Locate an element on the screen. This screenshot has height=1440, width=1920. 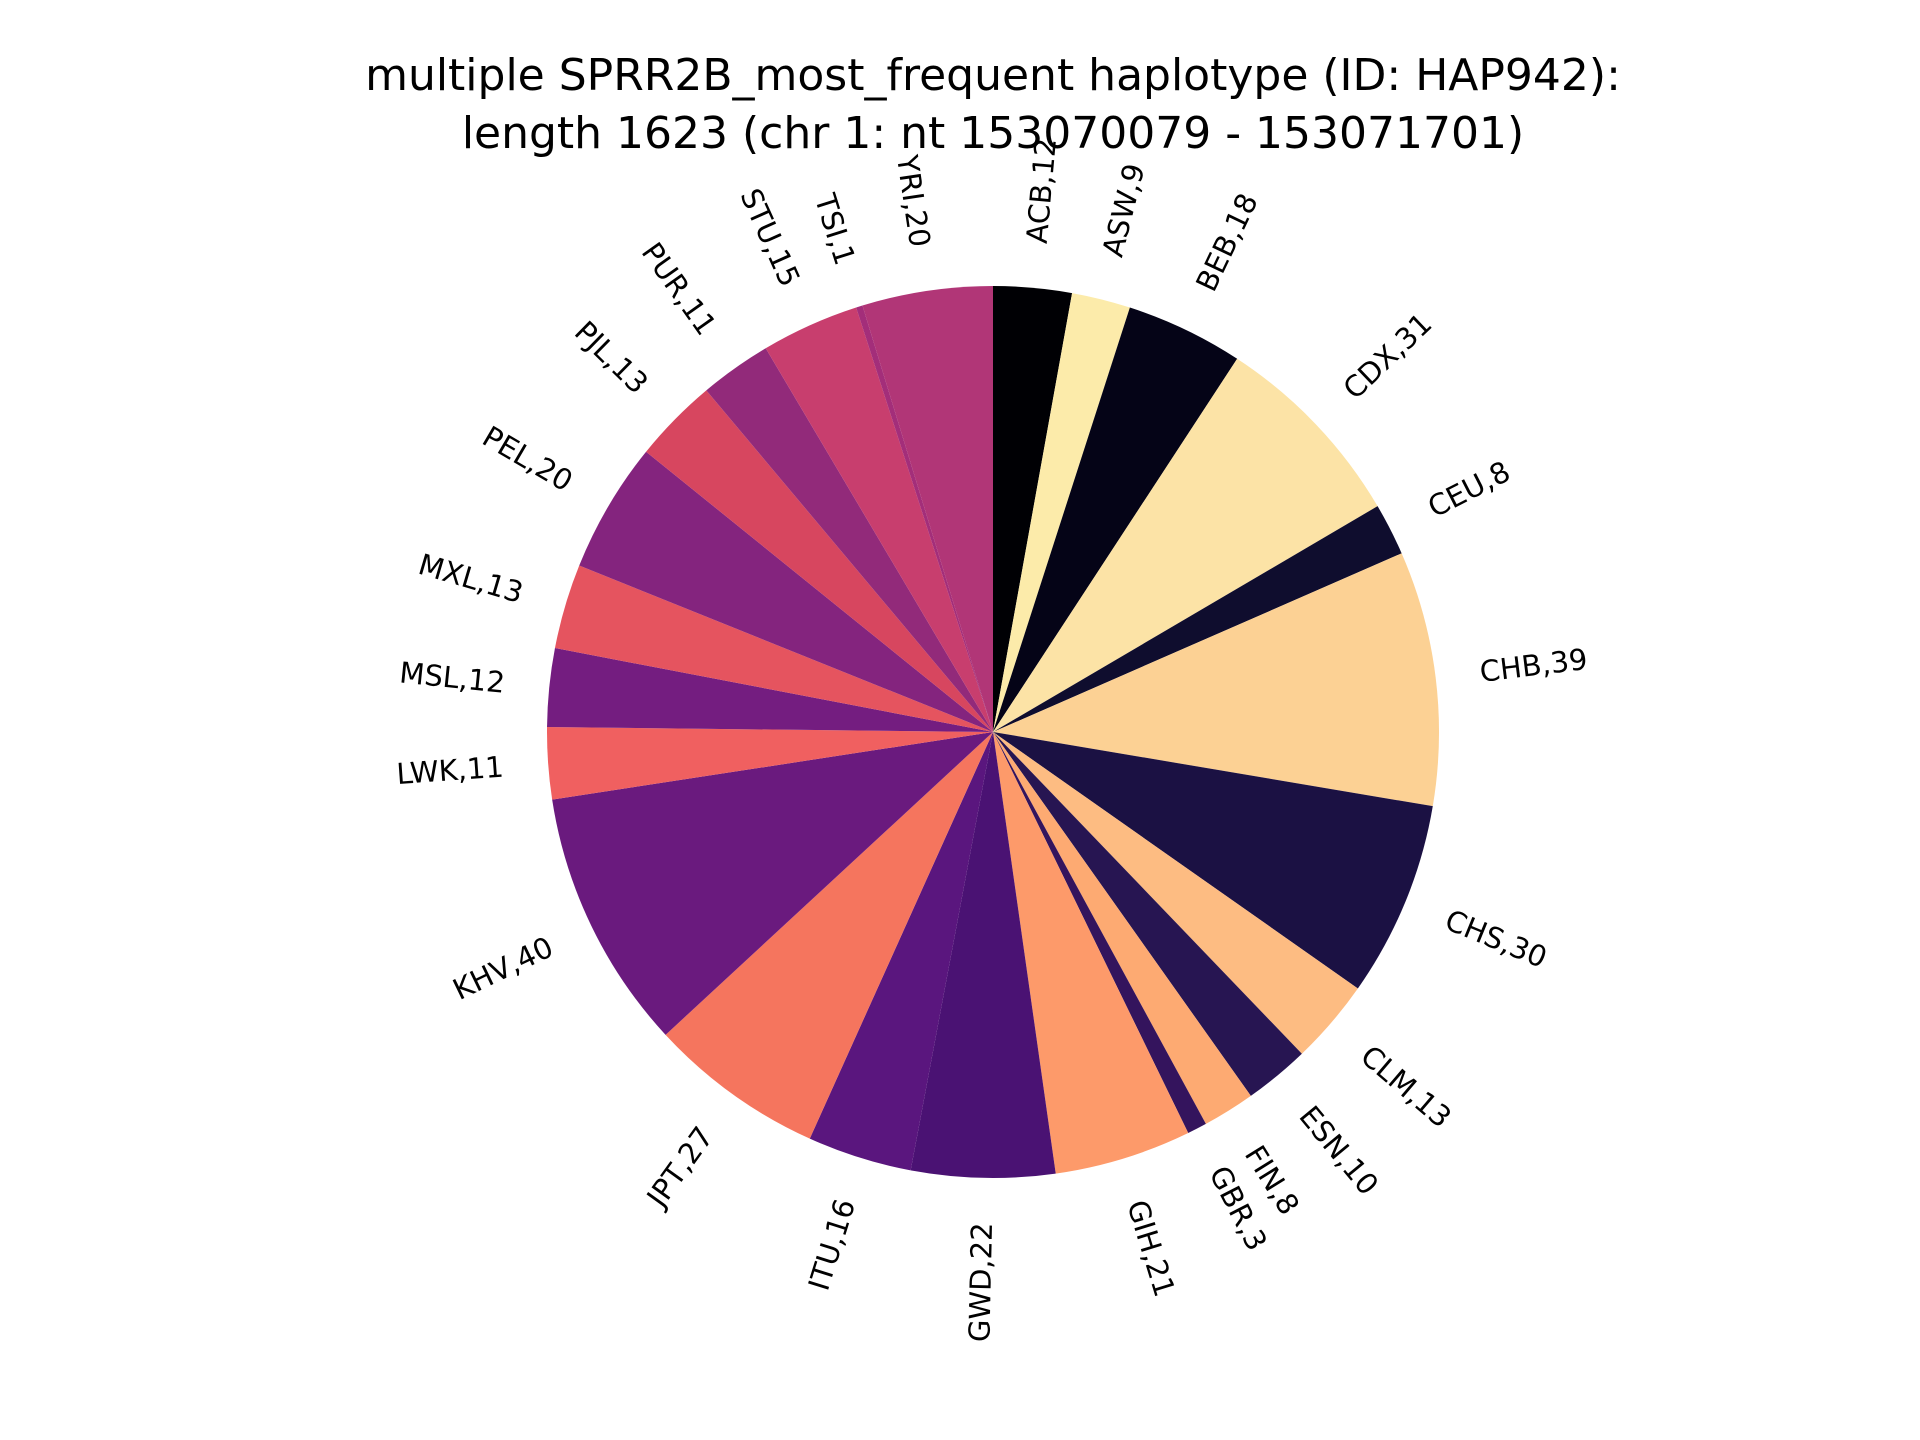
pie-label-jpt: JPT,27 is located at coordinates (679, 1167).